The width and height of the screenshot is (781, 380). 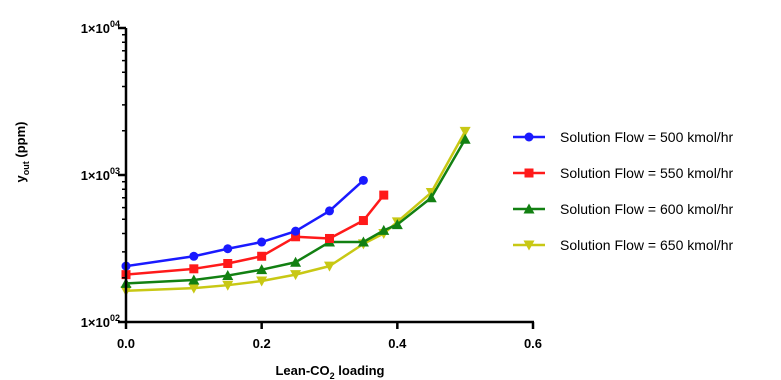 What do you see at coordinates (100, 174) in the screenshot?
I see `y-tick-label: 1×1003` at bounding box center [100, 174].